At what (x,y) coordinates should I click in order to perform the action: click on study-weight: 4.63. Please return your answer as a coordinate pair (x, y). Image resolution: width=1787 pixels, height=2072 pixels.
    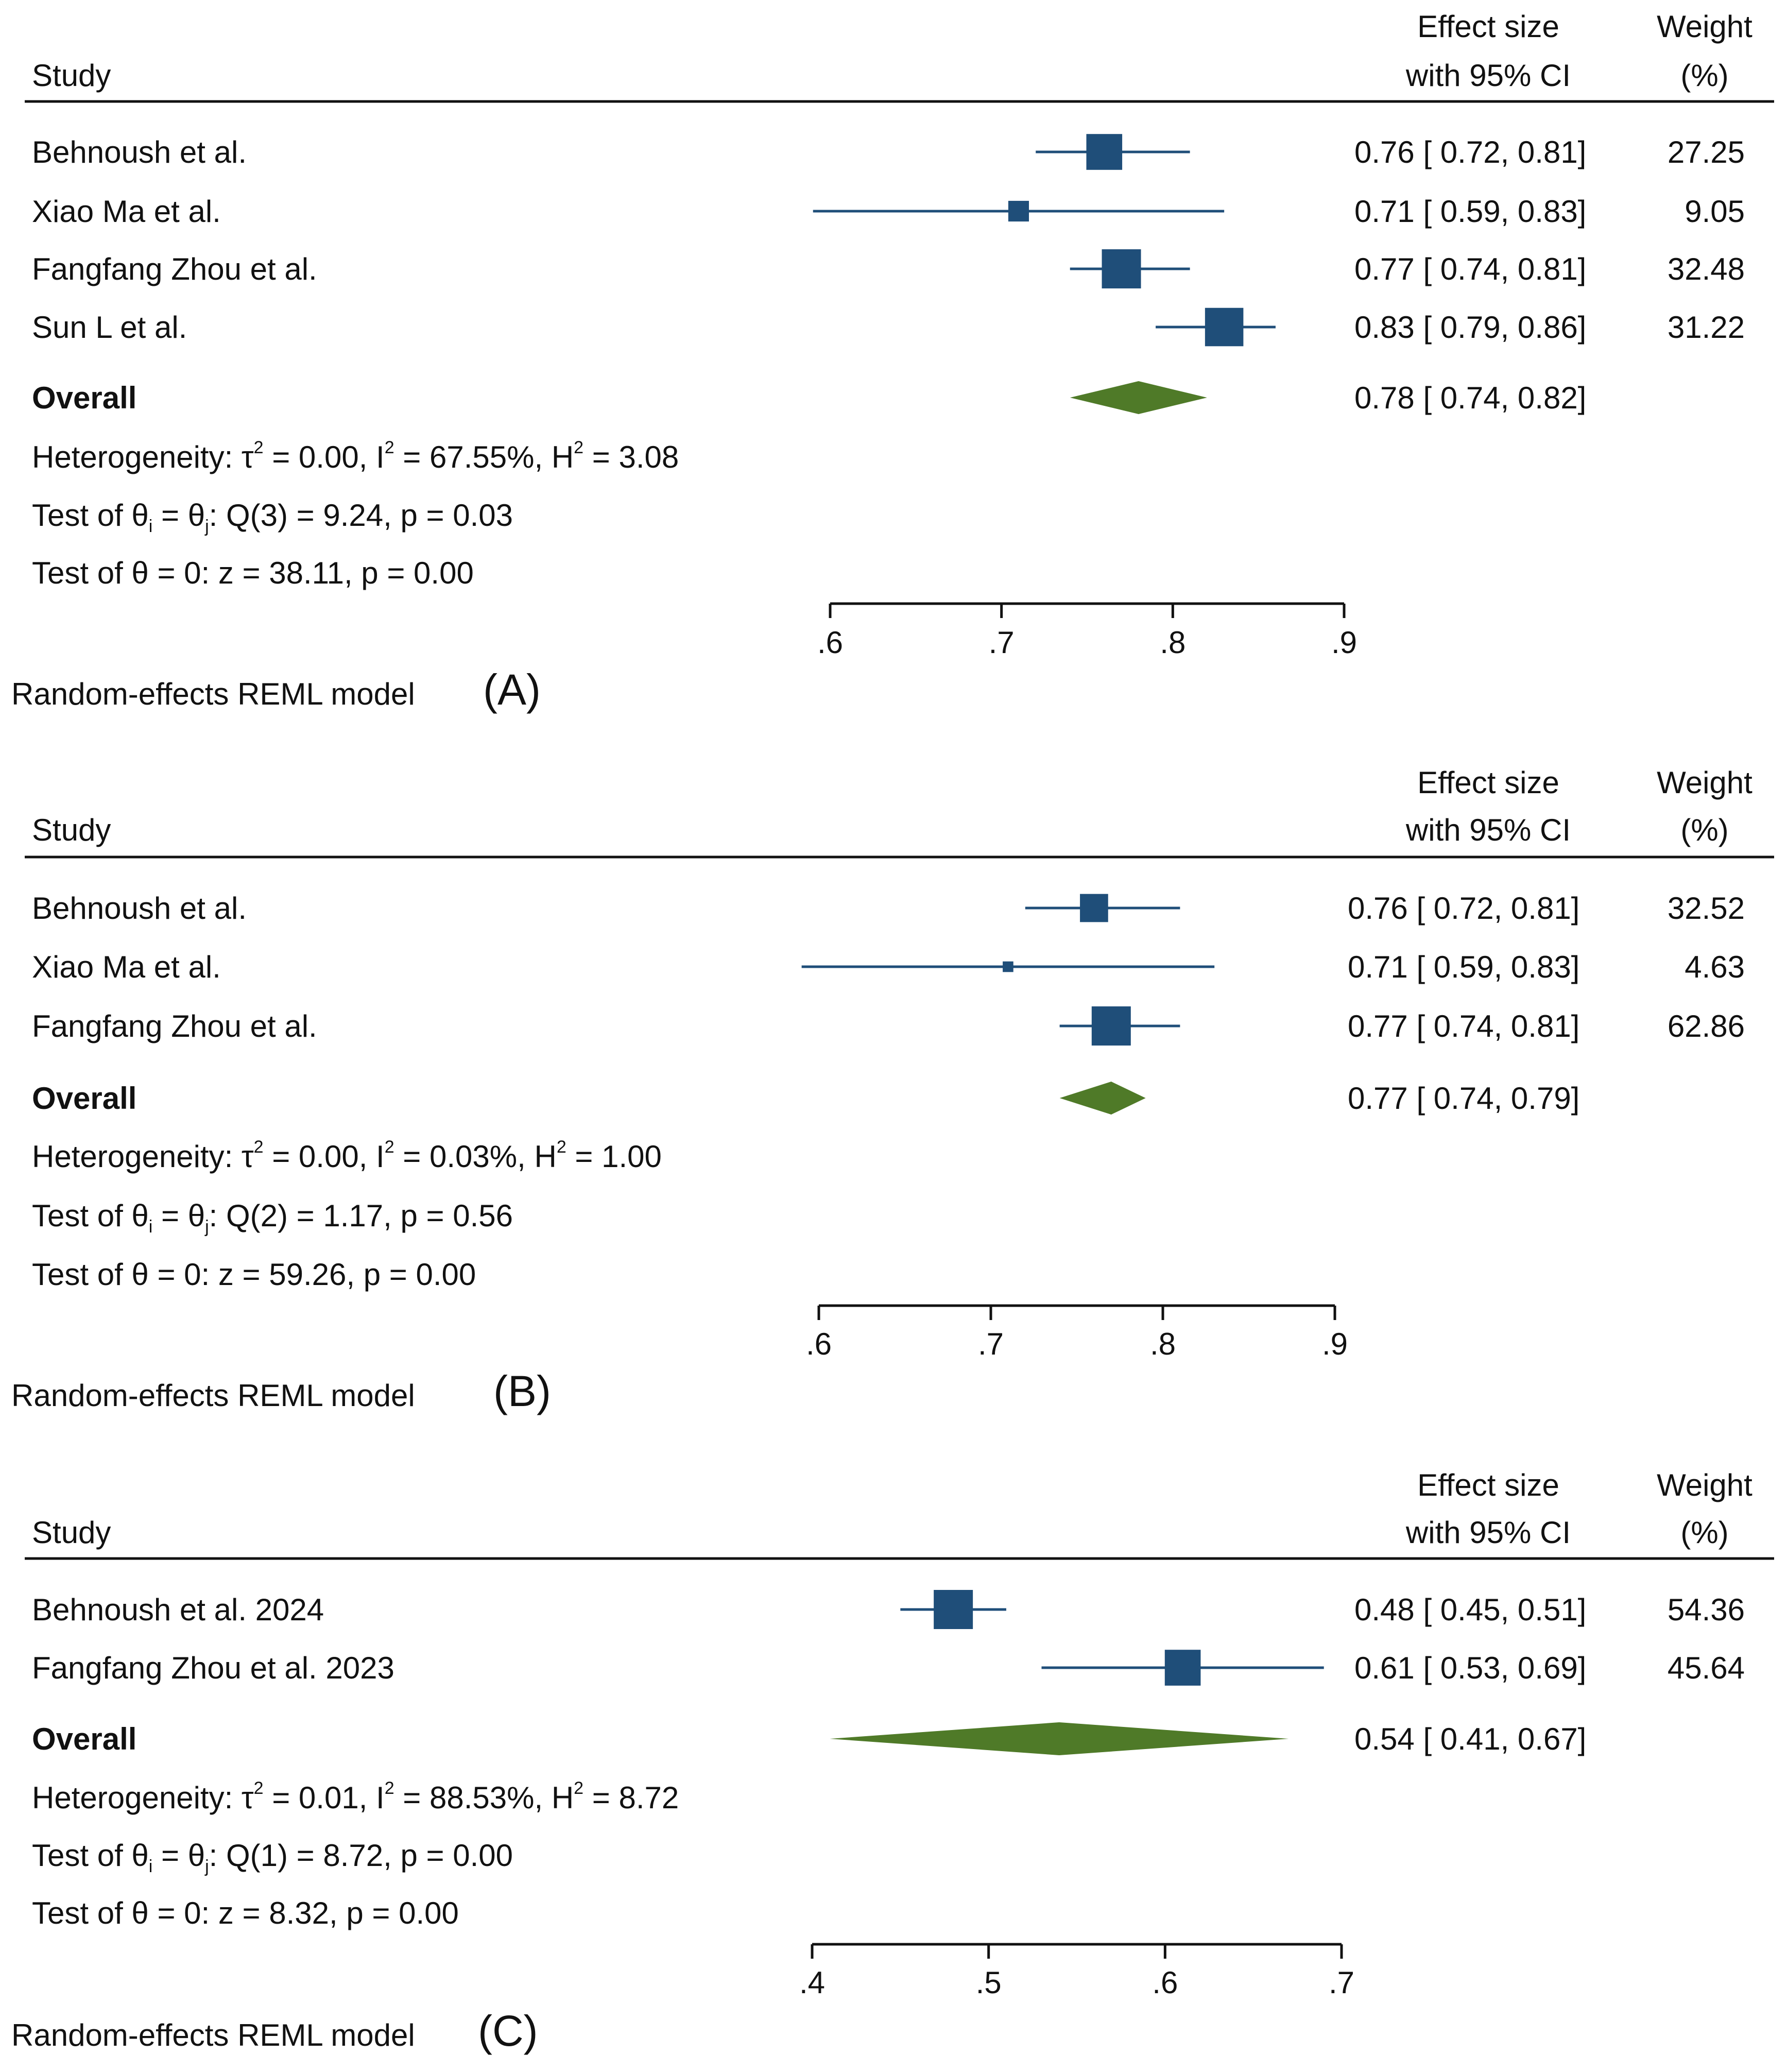
    Looking at the image, I should click on (1715, 967).